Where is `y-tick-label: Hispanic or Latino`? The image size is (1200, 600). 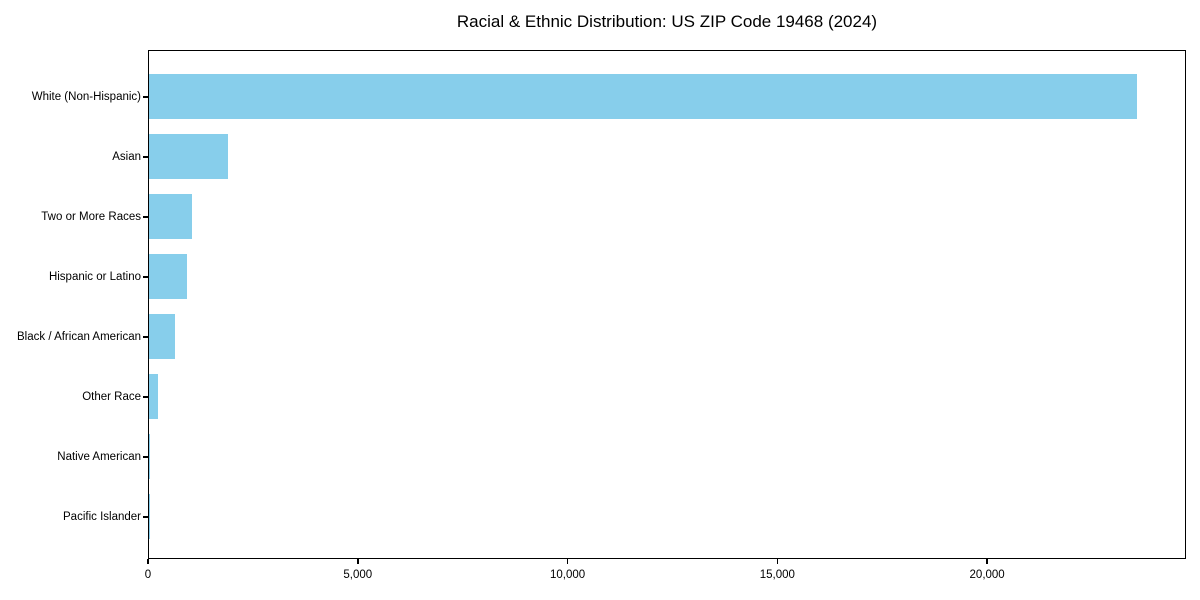
y-tick-label: Hispanic or Latino is located at coordinates (94, 277).